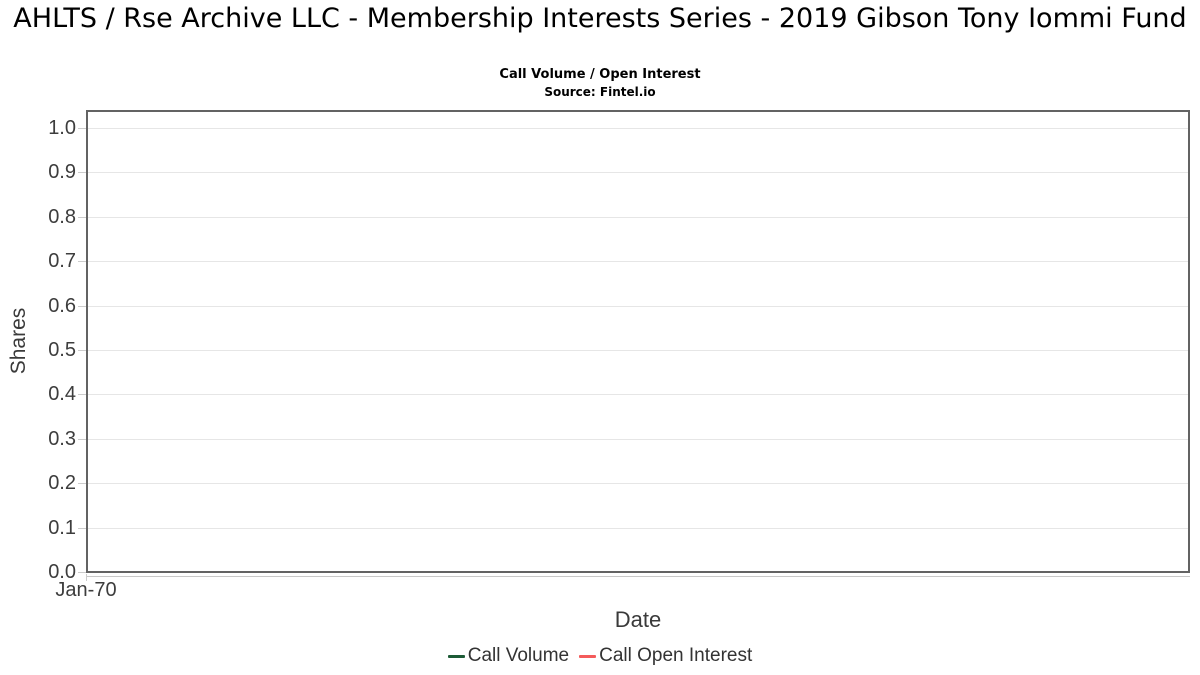 The width and height of the screenshot is (1200, 675). What do you see at coordinates (86, 577) in the screenshot?
I see `x-tick-mark` at bounding box center [86, 577].